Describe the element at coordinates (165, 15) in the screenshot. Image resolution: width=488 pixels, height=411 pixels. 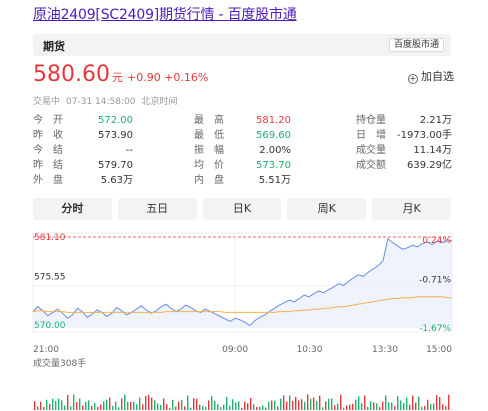
I see `page-title: 原油2409[SC2409]期货行情 - 百度股市通` at that location.